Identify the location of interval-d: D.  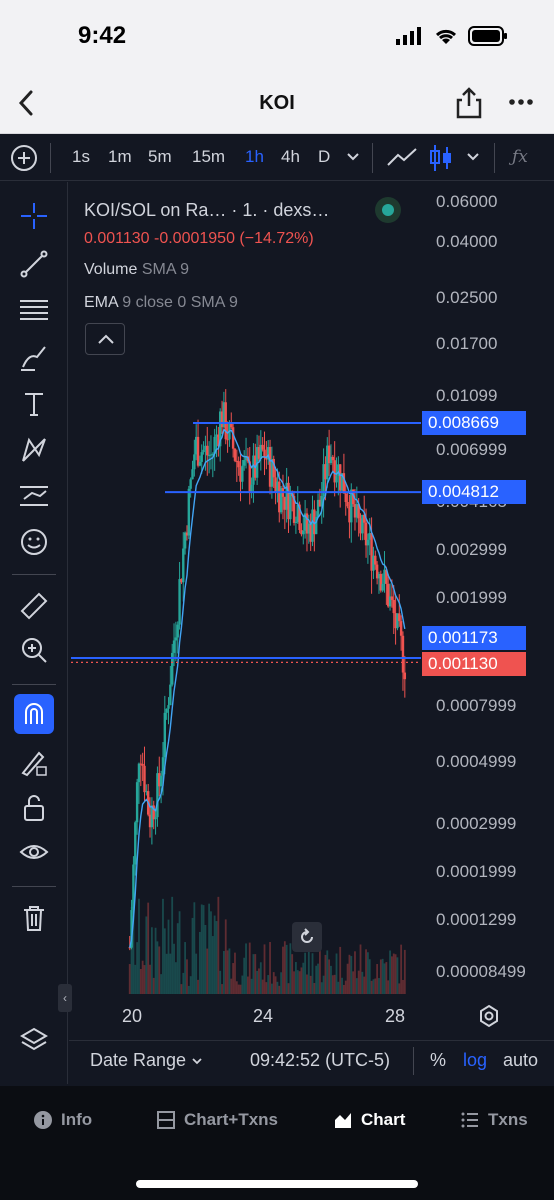
(324, 156).